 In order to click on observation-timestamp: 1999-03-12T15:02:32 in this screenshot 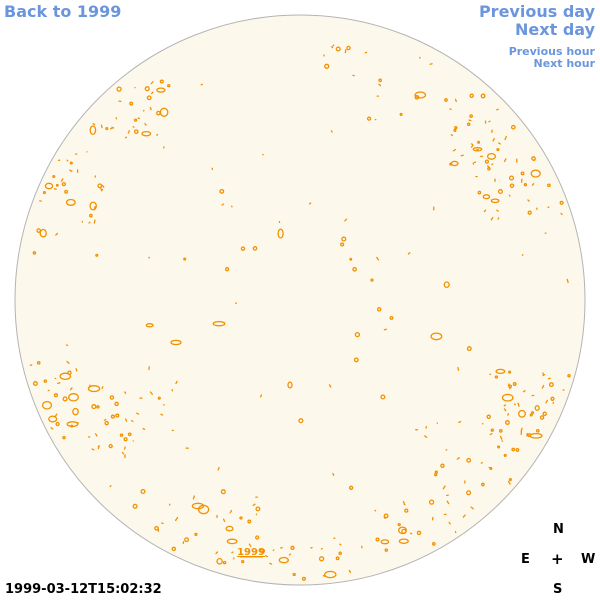, I will do `click(83, 589)`.